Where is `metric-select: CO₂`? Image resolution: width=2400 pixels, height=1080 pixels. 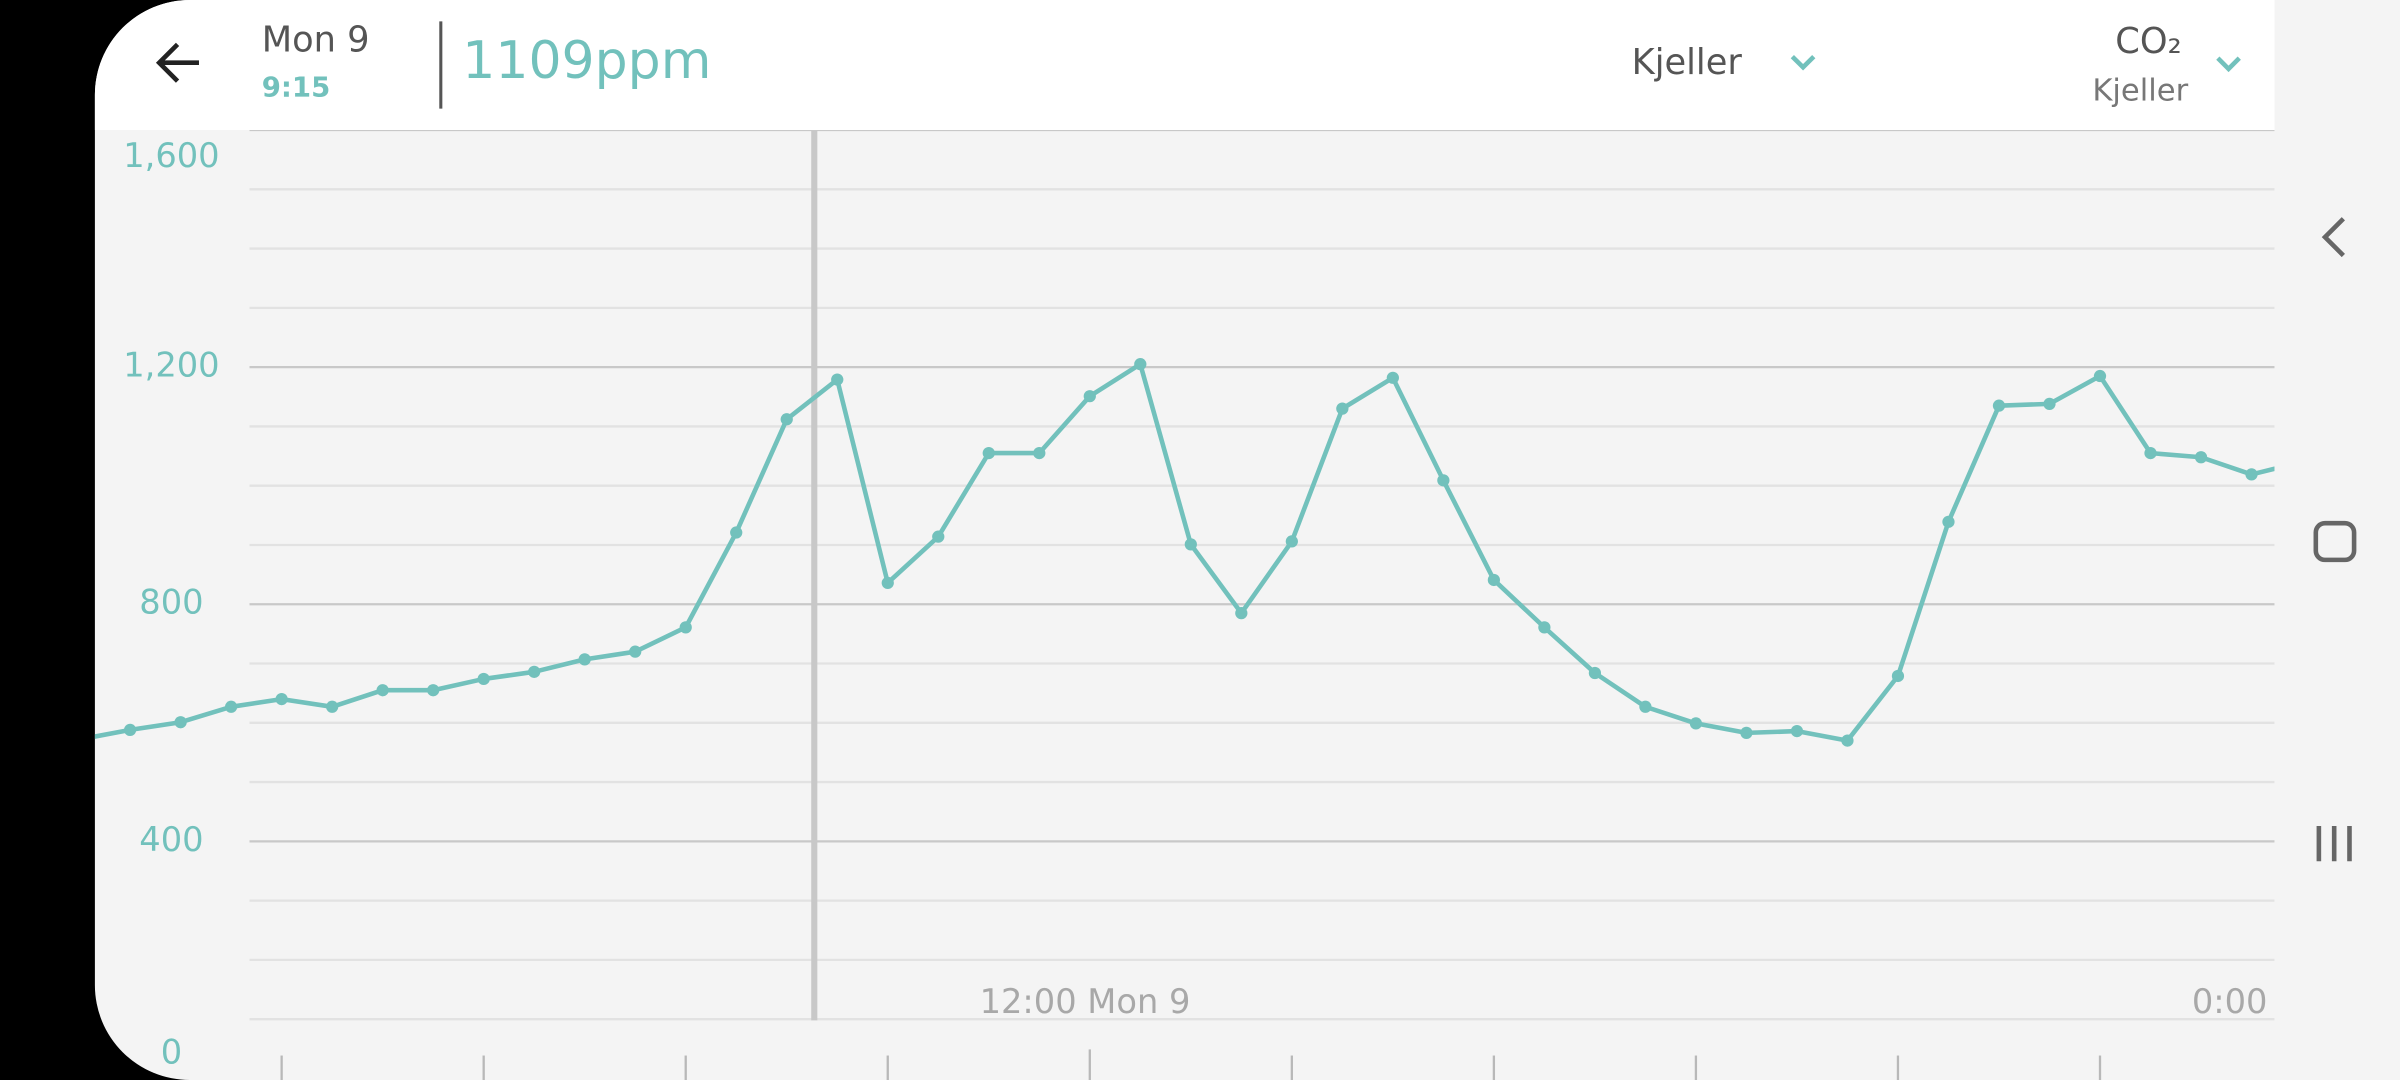
metric-select: CO₂ is located at coordinates (2148, 41).